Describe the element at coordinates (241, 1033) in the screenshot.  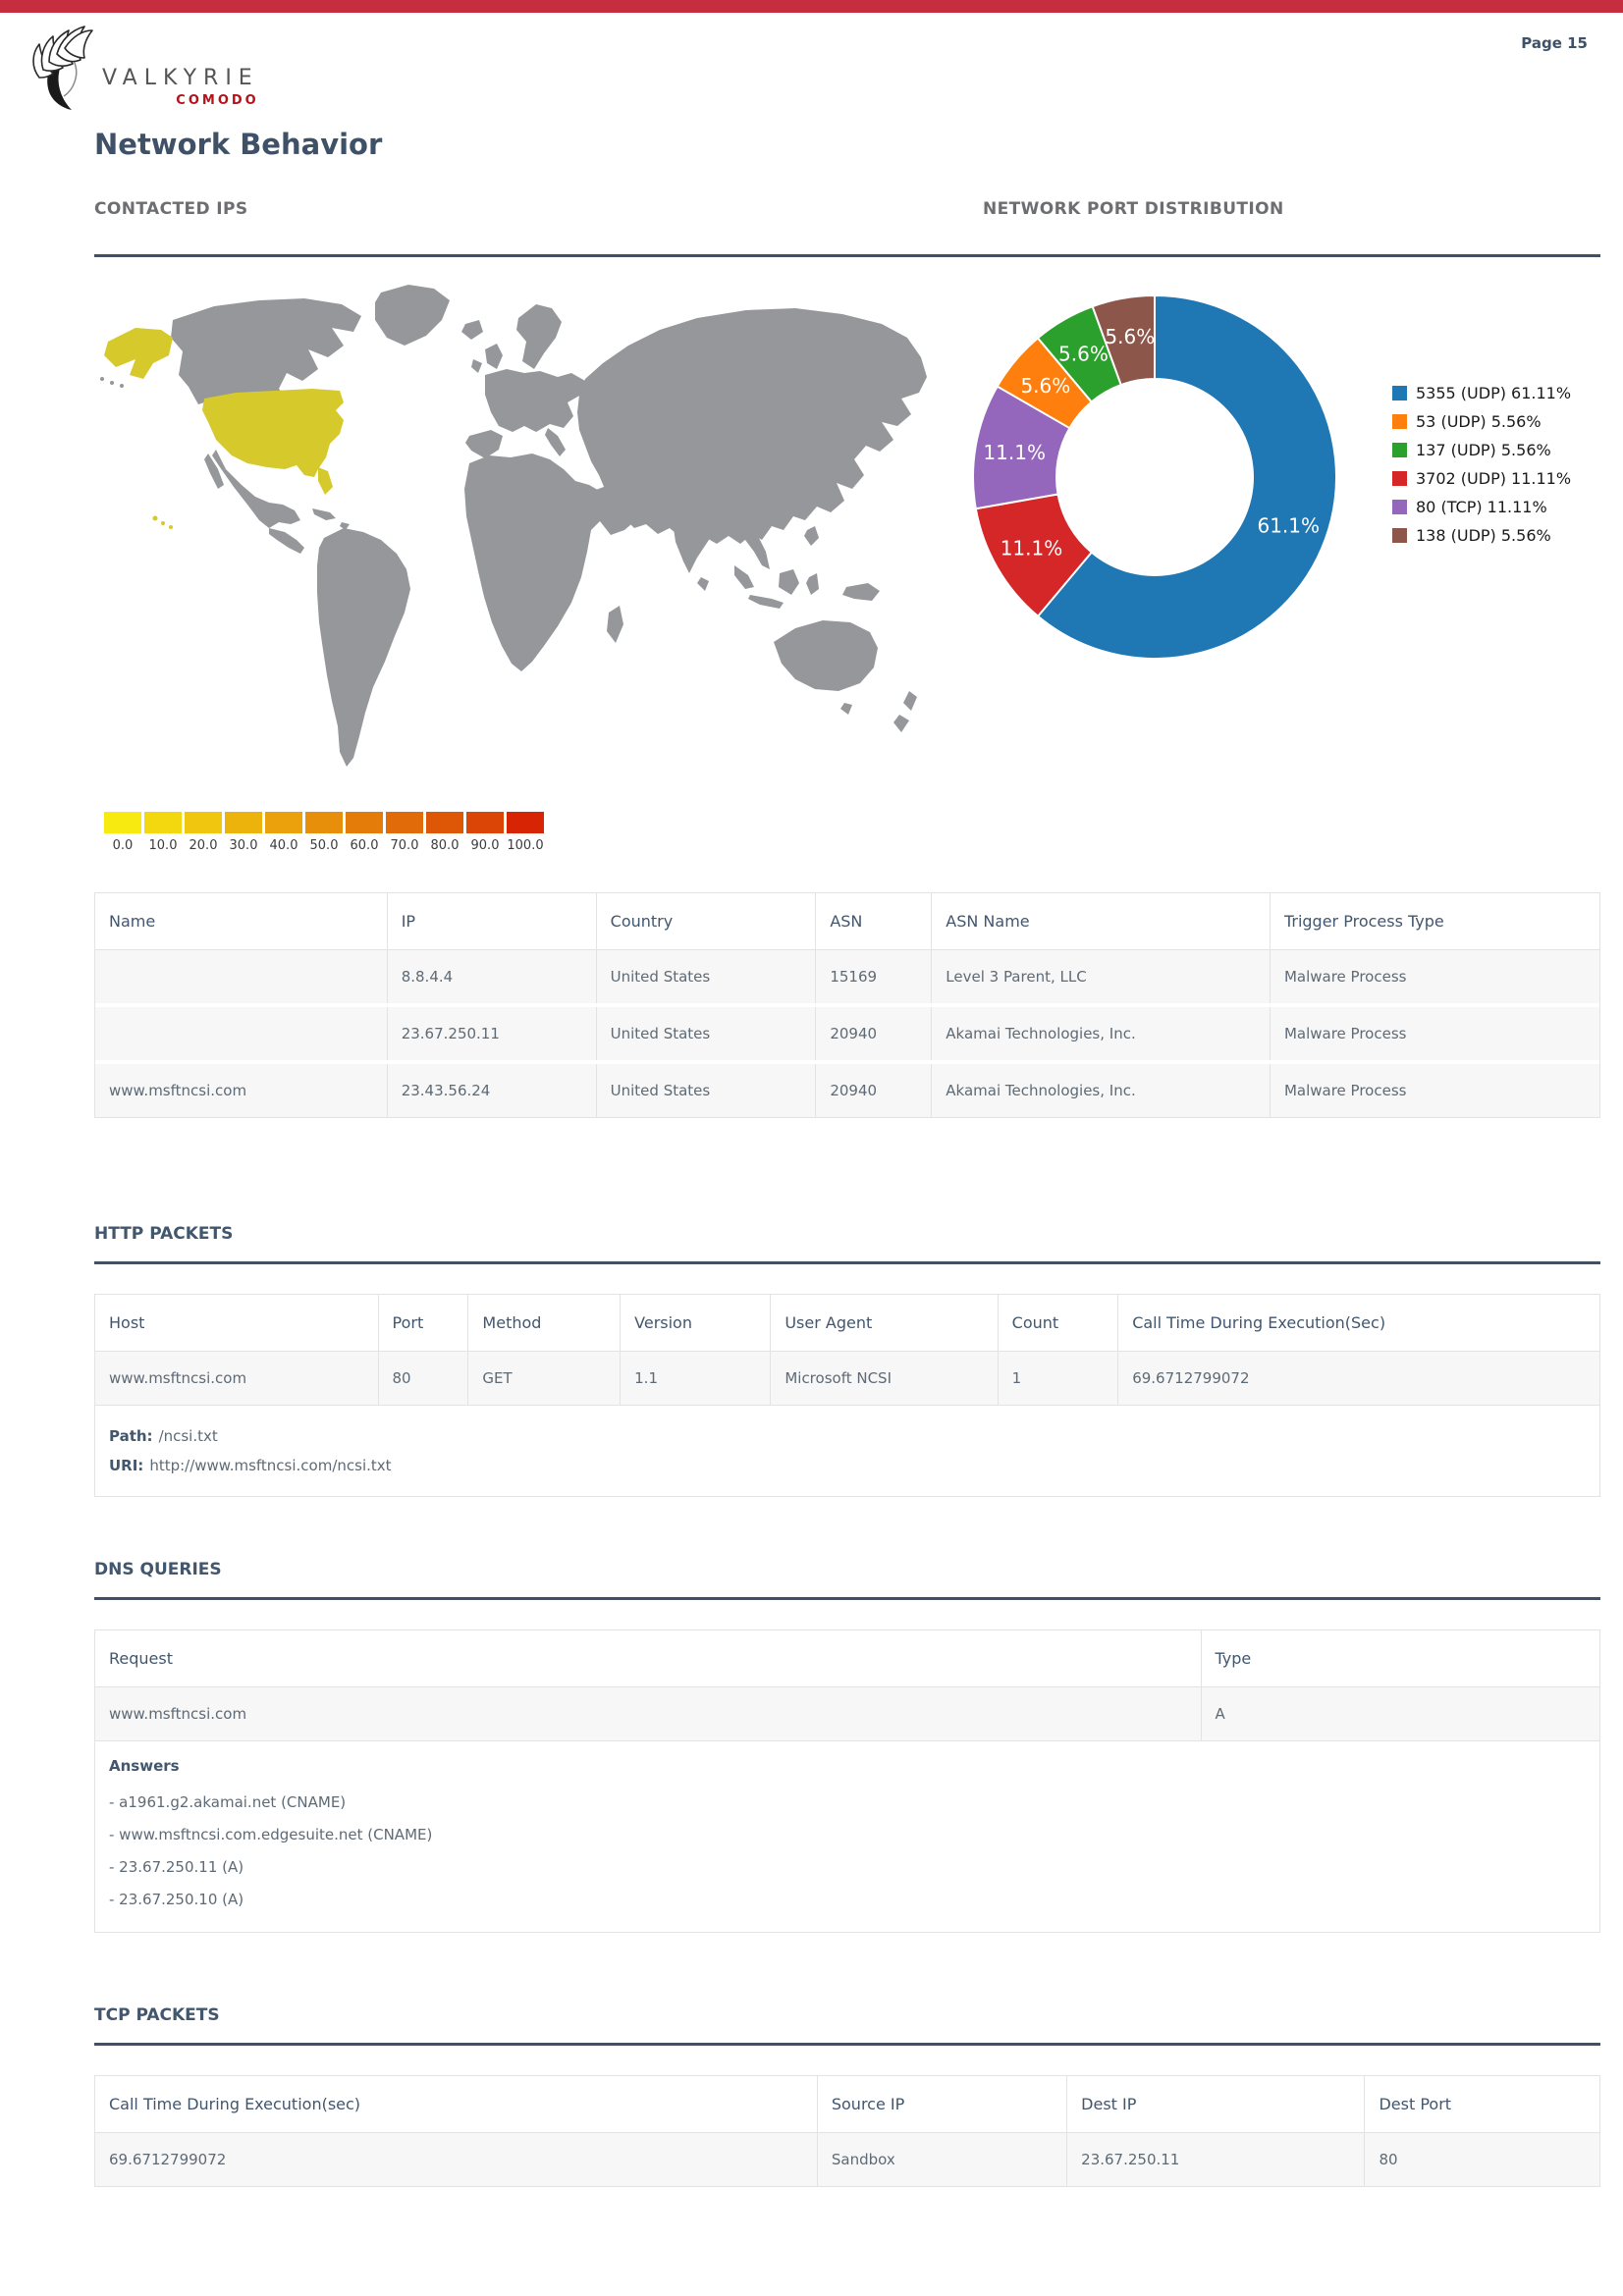
I see `cell` at that location.